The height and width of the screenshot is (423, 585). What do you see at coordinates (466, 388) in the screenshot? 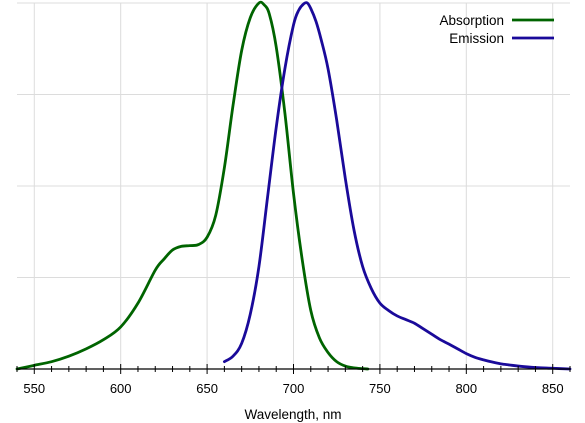
I see `x-tick-label-800: 800` at bounding box center [466, 388].